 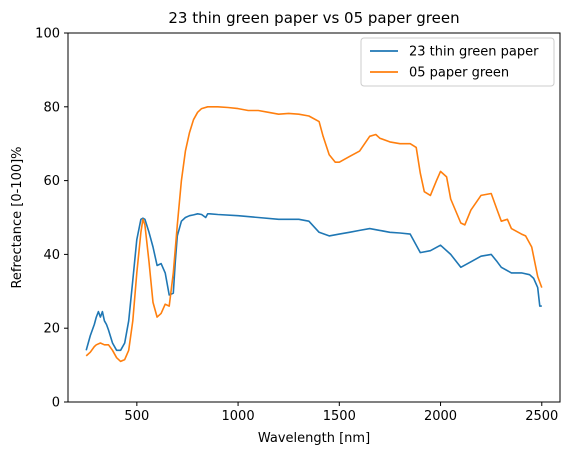 What do you see at coordinates (136, 416) in the screenshot?
I see `x-tick-label: 500` at bounding box center [136, 416].